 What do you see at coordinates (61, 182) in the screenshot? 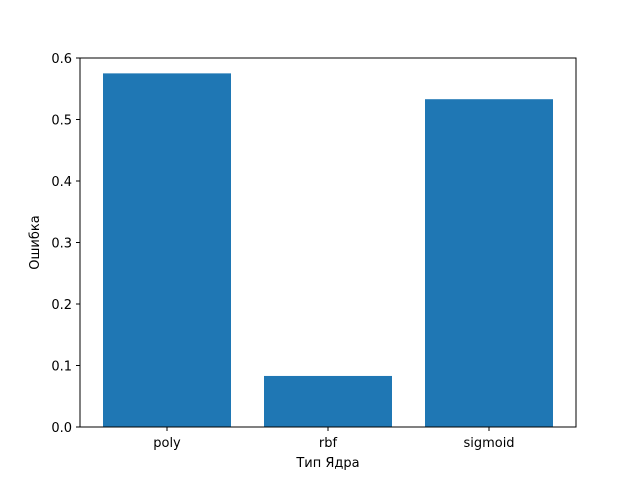
I see `y-tick-label: 0.4` at bounding box center [61, 182].